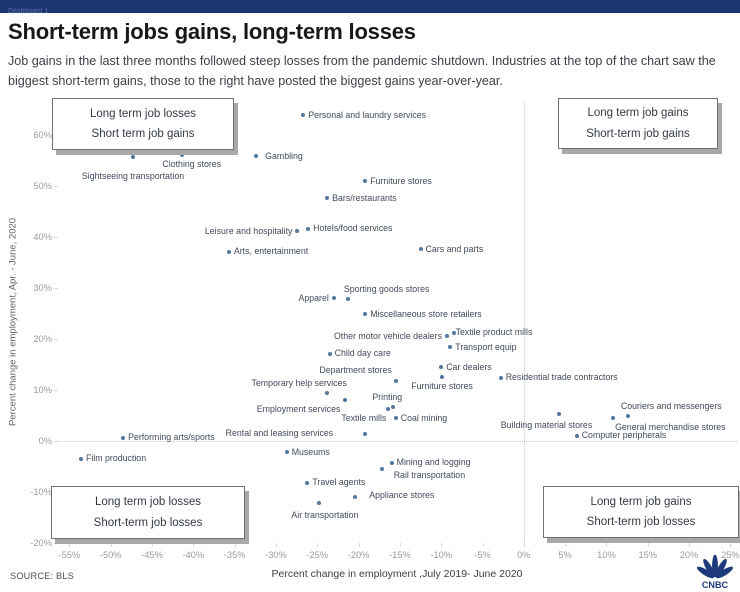  What do you see at coordinates (486, 346) in the screenshot?
I see `point-label-transport-equip: Transport equip` at bounding box center [486, 346].